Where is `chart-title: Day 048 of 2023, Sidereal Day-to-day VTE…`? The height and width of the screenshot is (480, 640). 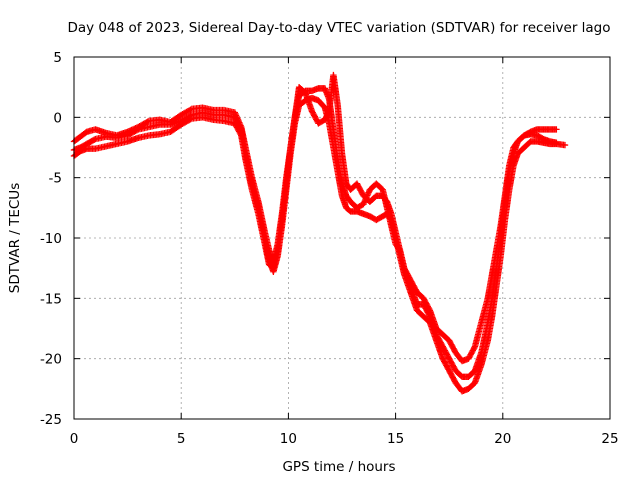
chart-title: Day 048 of 2023, Sidereal Day-to-day VTE… is located at coordinates (338, 28).